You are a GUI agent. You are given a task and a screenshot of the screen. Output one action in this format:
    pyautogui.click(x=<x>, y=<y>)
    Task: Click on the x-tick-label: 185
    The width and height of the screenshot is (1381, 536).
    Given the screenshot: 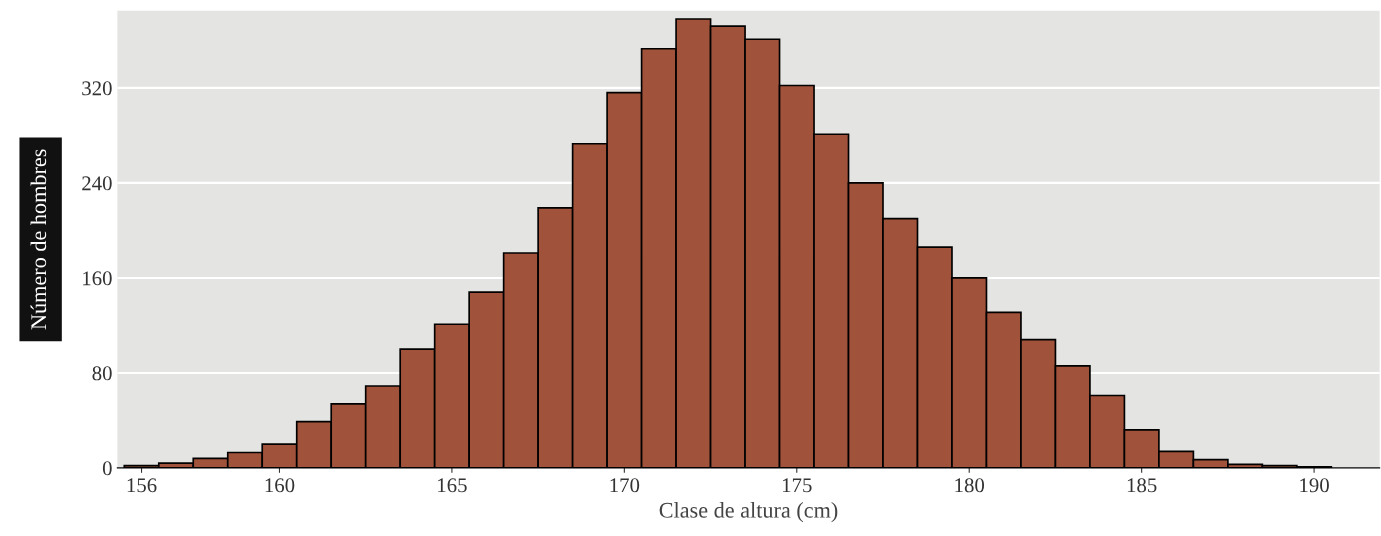 What is the action you would take?
    pyautogui.click(x=1142, y=485)
    